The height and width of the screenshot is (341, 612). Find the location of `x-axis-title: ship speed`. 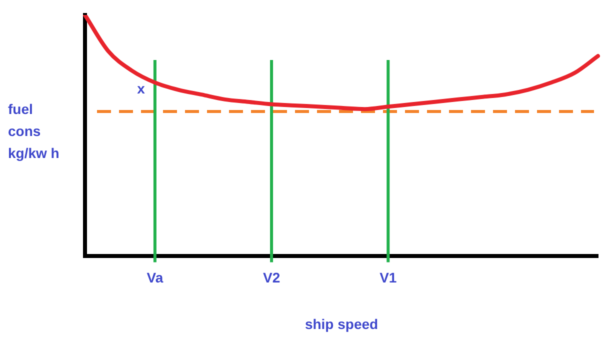

x-axis-title: ship speed is located at coordinates (341, 324).